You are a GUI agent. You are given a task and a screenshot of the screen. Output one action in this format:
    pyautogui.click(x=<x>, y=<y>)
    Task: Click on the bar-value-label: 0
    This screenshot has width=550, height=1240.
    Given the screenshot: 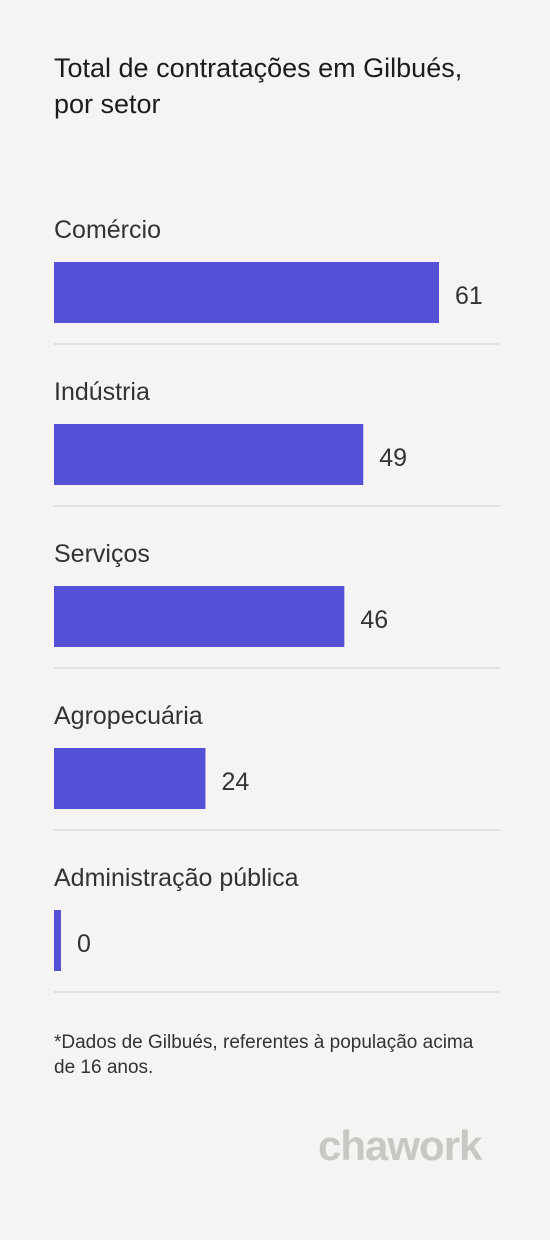 What is the action you would take?
    pyautogui.click(x=84, y=944)
    